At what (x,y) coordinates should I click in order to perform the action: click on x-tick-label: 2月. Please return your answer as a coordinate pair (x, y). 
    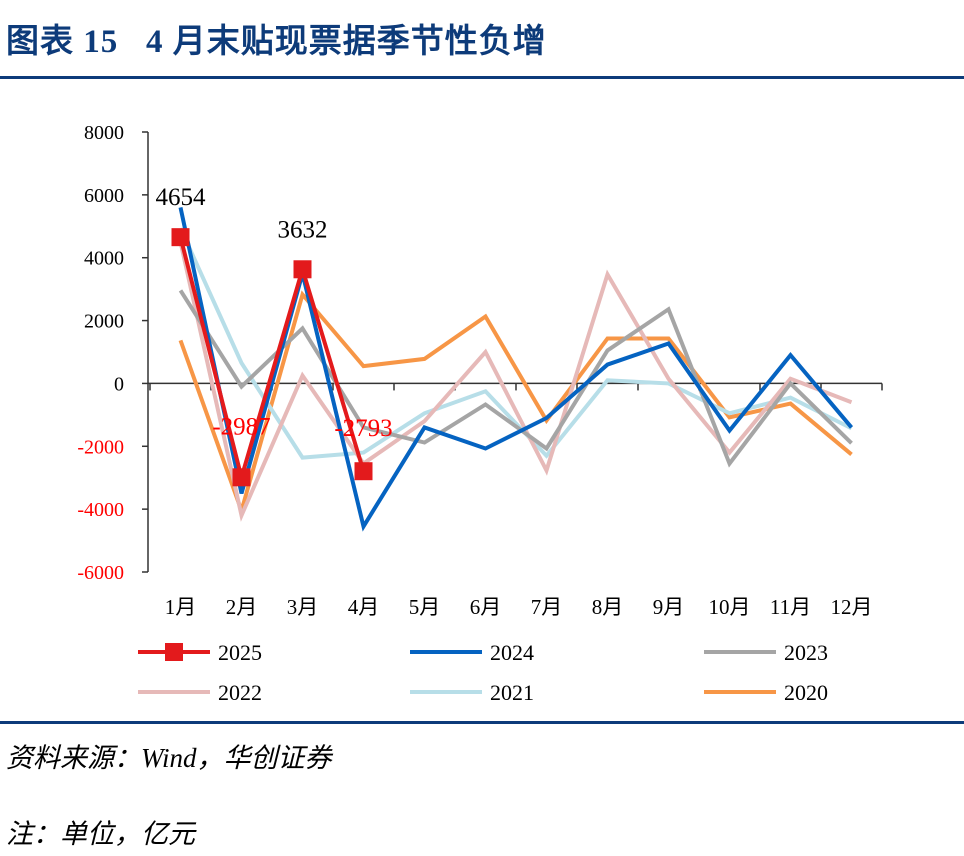
    Looking at the image, I should click on (242, 607).